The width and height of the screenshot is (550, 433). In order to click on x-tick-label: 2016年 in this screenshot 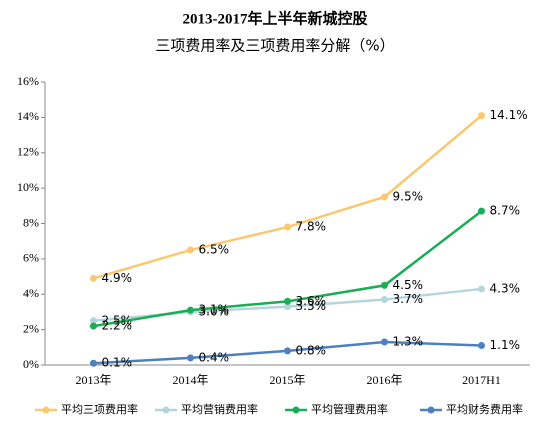, I will do `click(384, 380)`.